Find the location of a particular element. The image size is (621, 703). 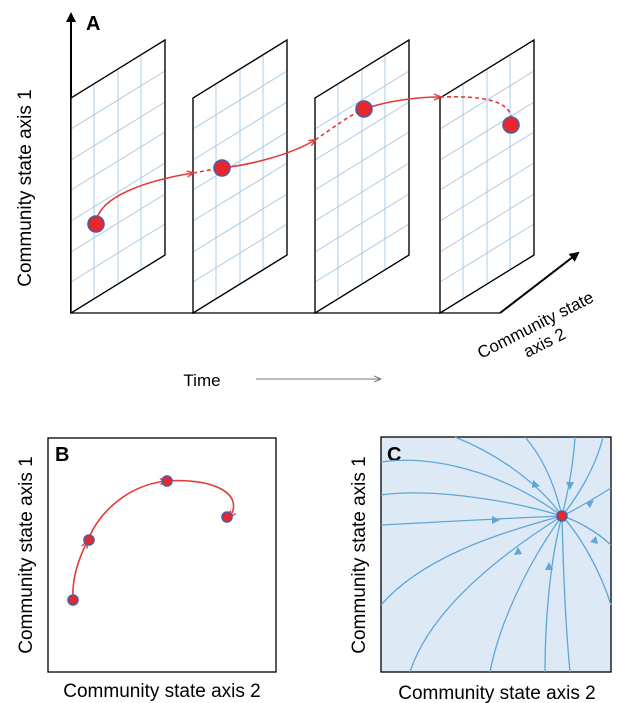

panel-c-flow-arrows is located at coordinates (545, 525).